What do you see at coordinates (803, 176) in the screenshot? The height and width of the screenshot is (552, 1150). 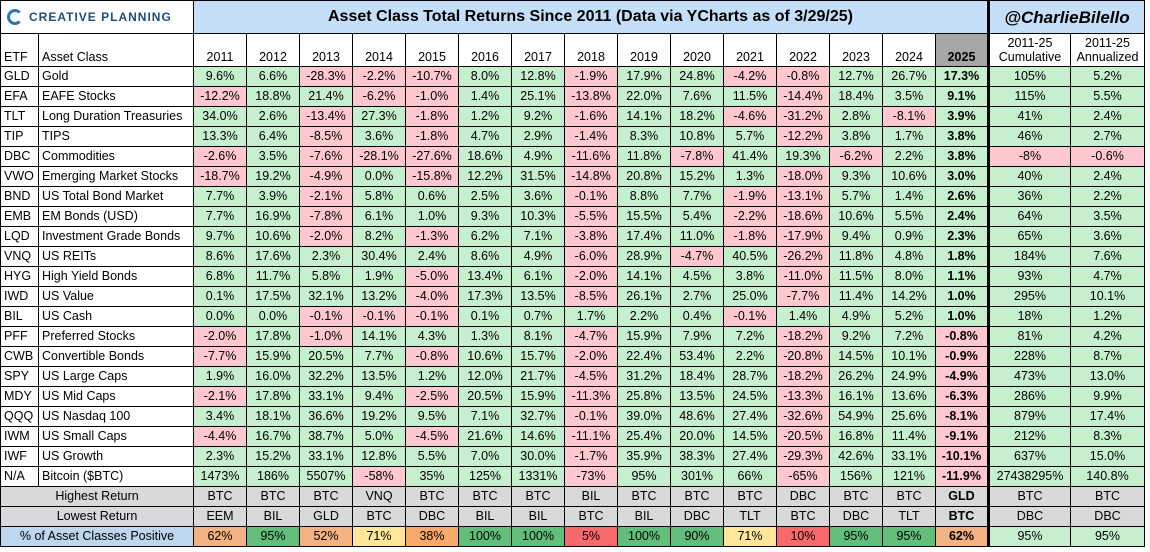 I see `return-cell: -18.0%` at bounding box center [803, 176].